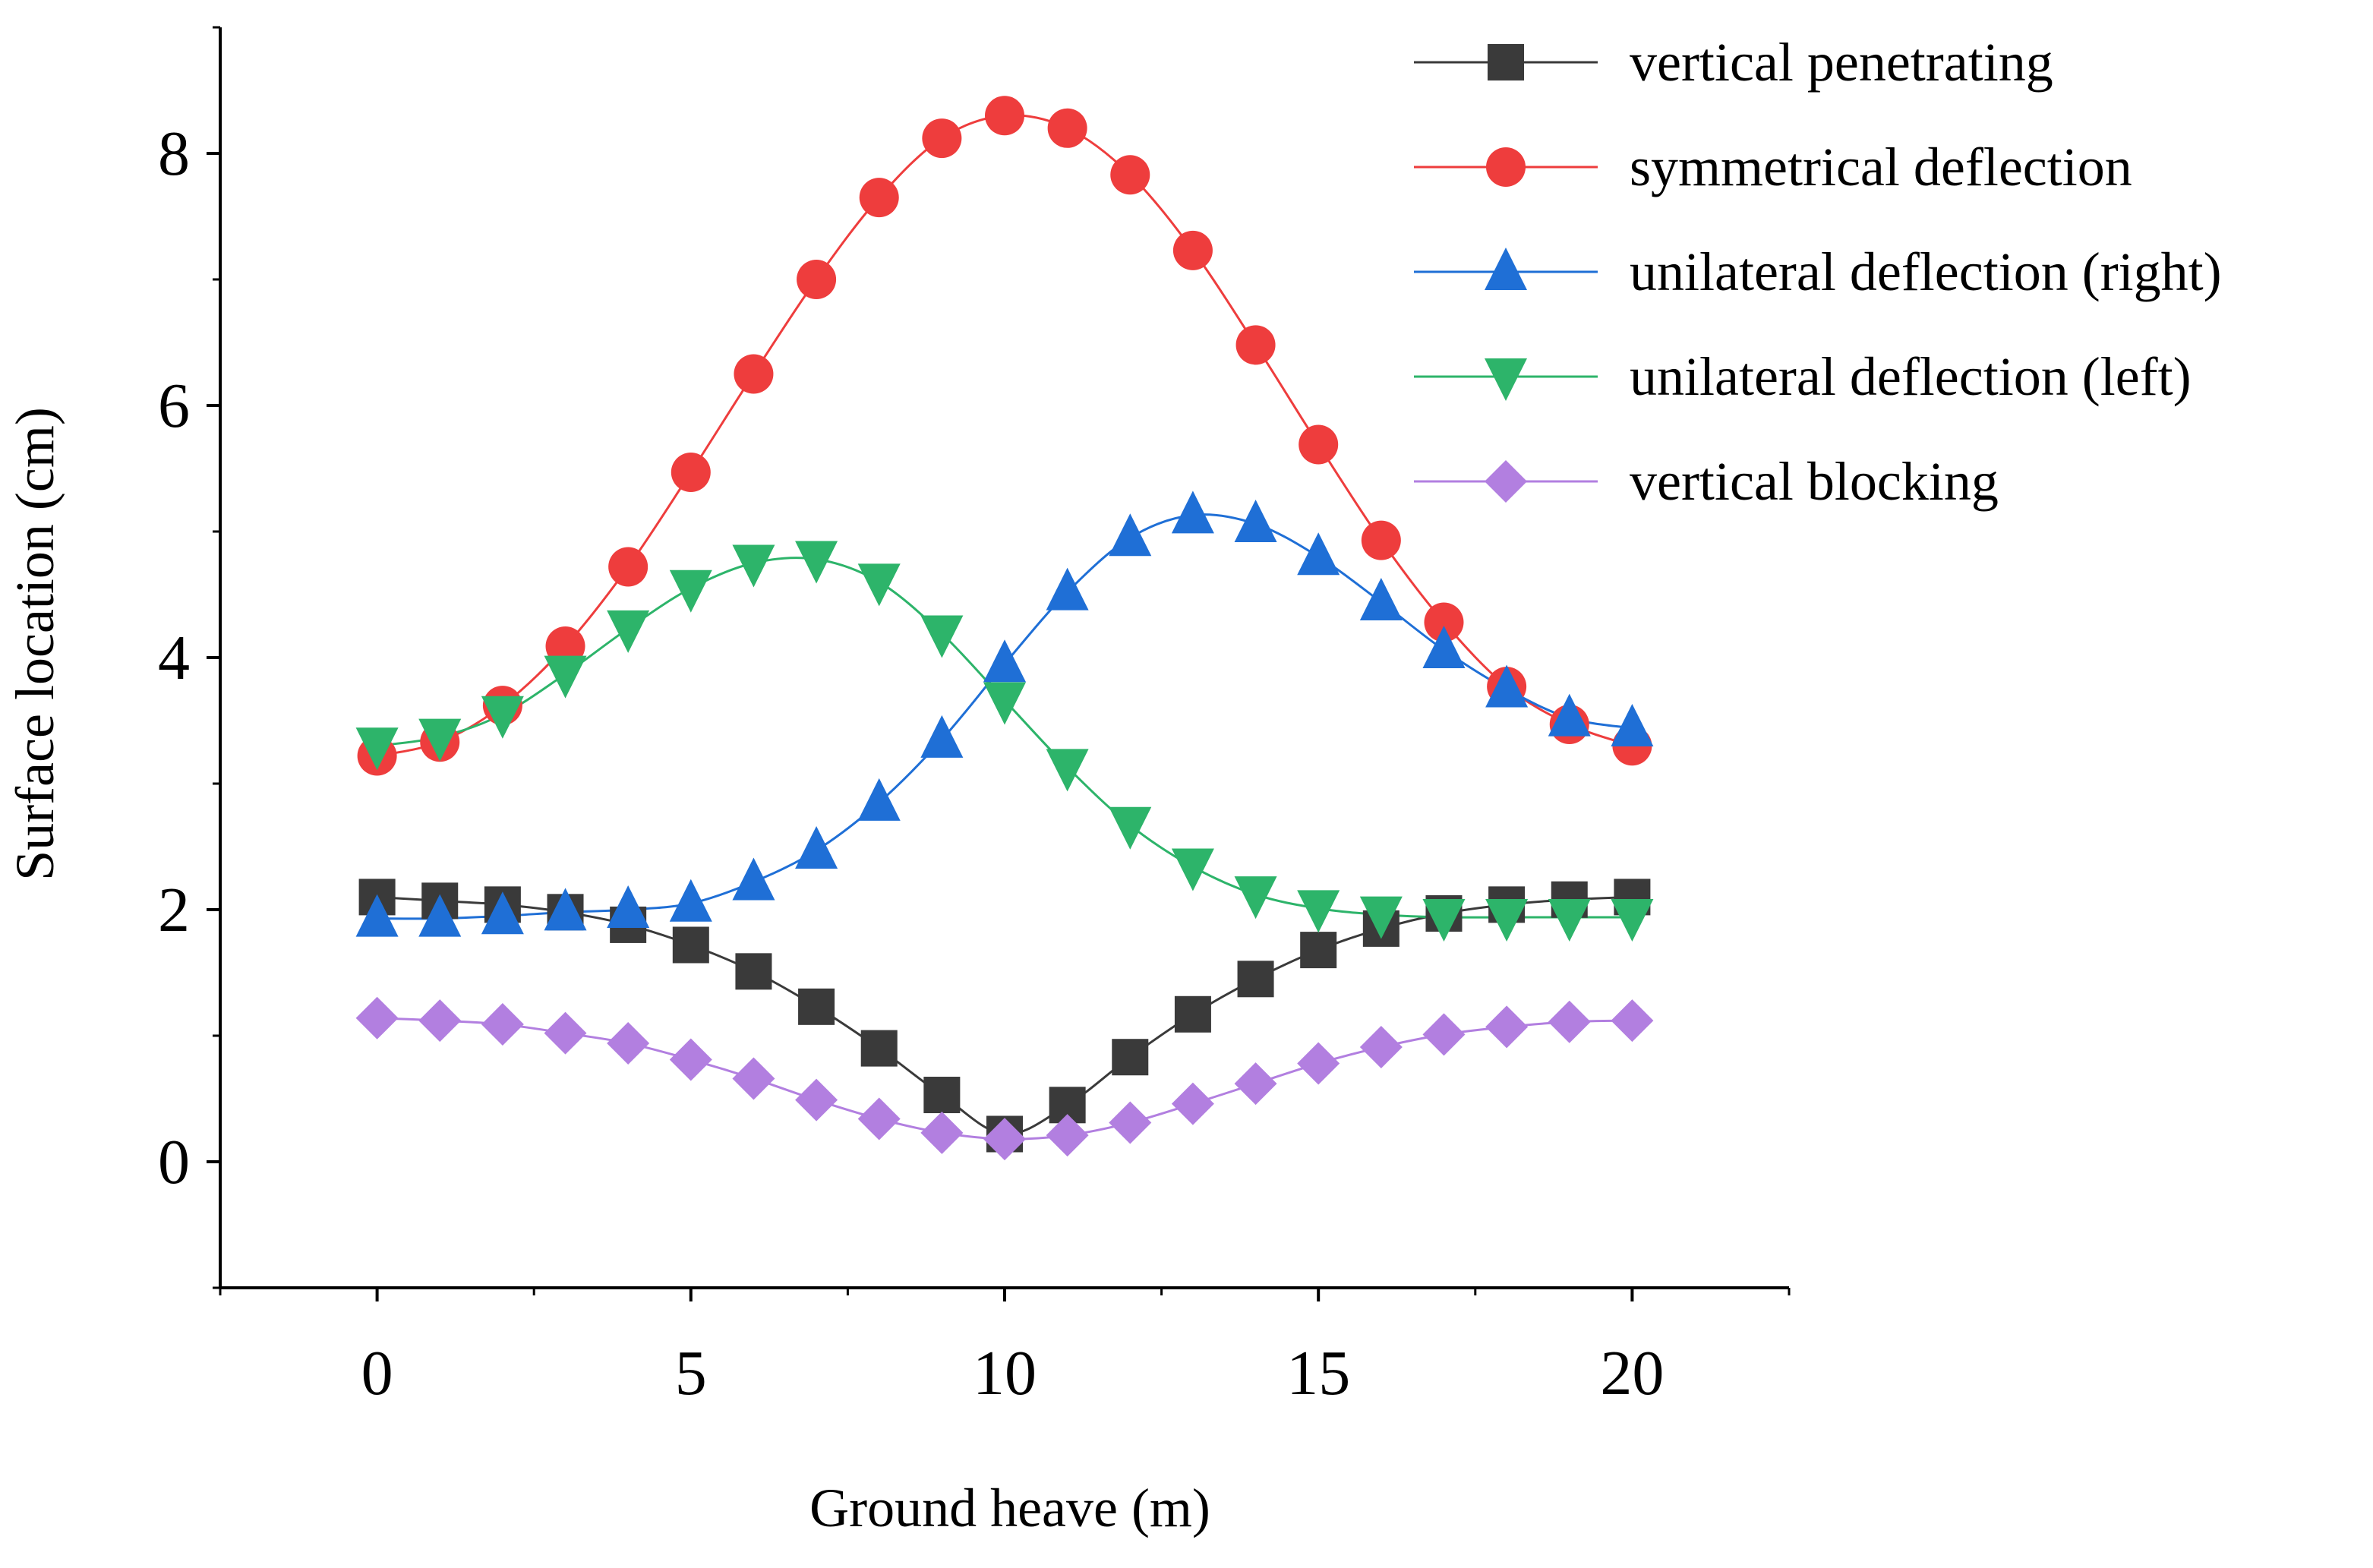 The image size is (2373, 1568). I want to click on y-tick-label: 0, so click(174, 1162).